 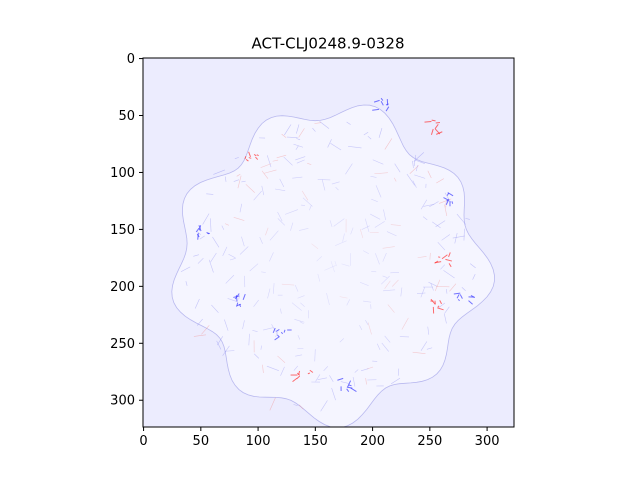 I want to click on y-tick-label: 150, so click(x=122, y=230).